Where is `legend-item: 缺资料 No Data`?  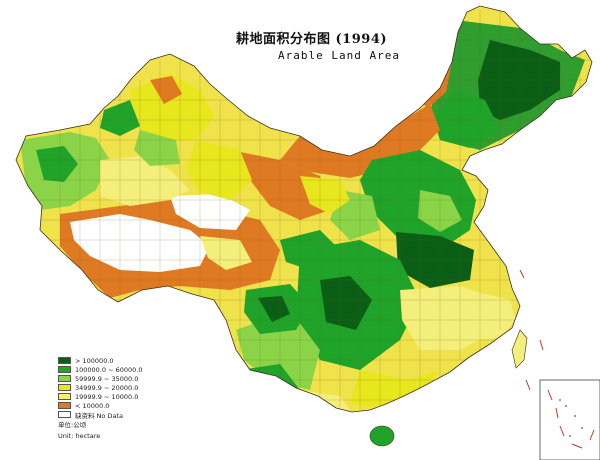 legend-item: 缺资料 No Data is located at coordinates (100, 415).